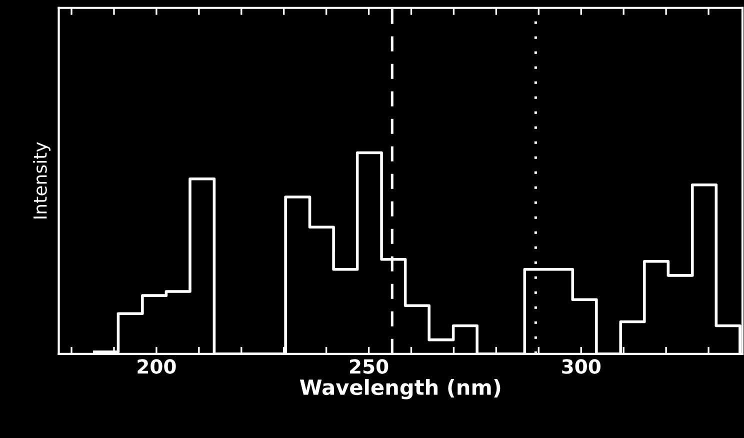 This screenshot has height=438, width=744. What do you see at coordinates (41, 180) in the screenshot?
I see `y-axis-title: Intensity` at bounding box center [41, 180].